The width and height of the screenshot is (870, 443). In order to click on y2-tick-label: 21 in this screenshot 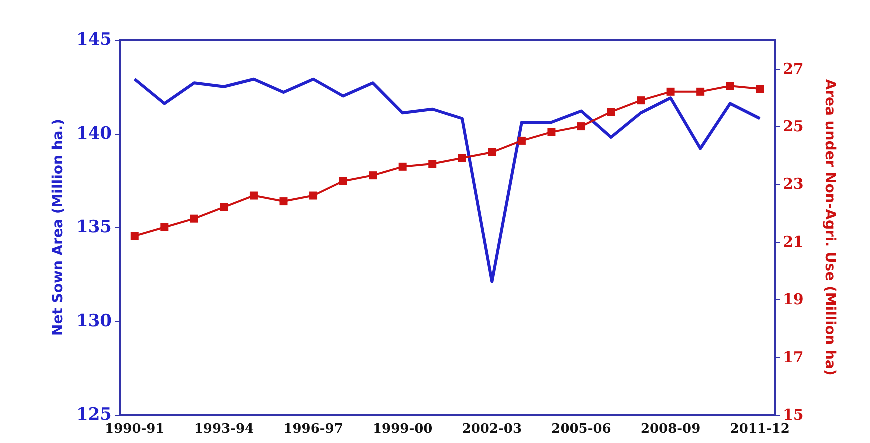, I will do `click(793, 241)`.